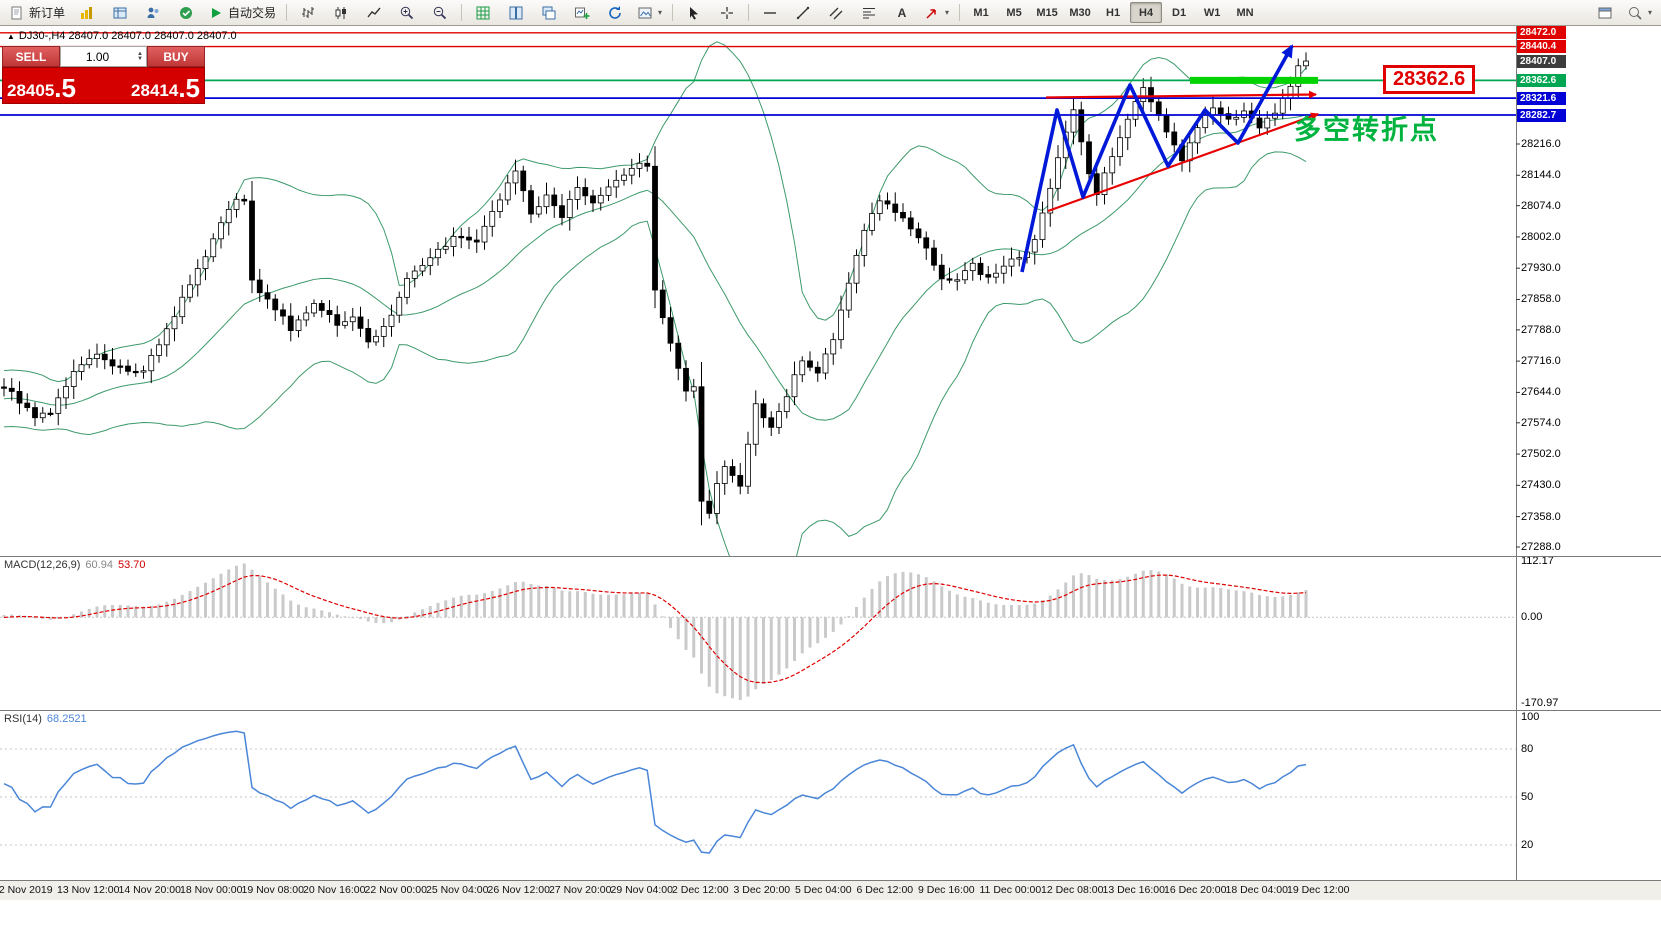 This screenshot has height=949, width=1661. I want to click on market-watch-icon, so click(120, 13).